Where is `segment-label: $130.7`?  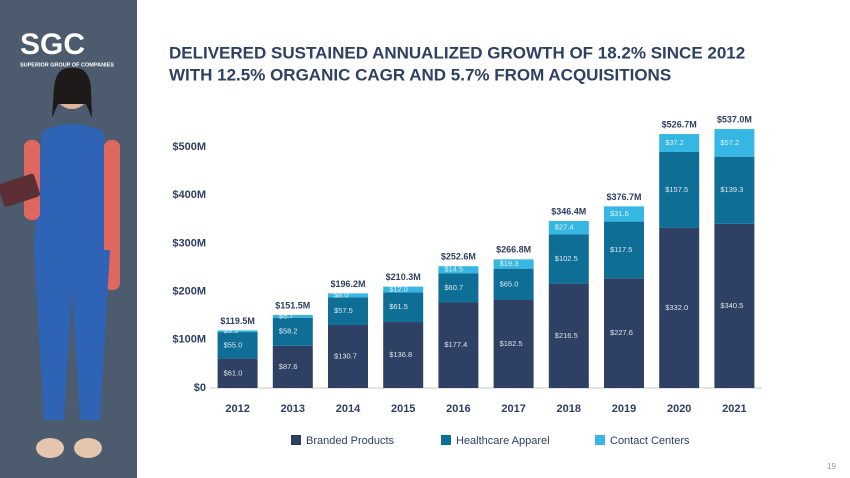
segment-label: $130.7 is located at coordinates (345, 355).